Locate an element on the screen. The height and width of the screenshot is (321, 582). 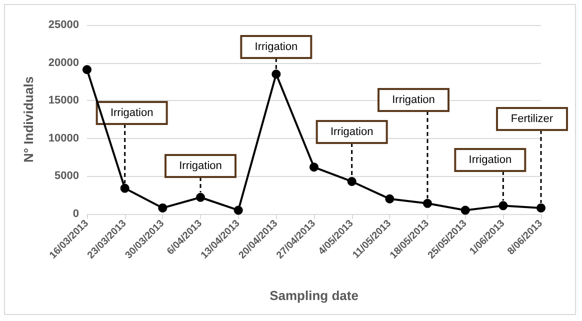
y-tick-label: 20000 is located at coordinates (63, 62).